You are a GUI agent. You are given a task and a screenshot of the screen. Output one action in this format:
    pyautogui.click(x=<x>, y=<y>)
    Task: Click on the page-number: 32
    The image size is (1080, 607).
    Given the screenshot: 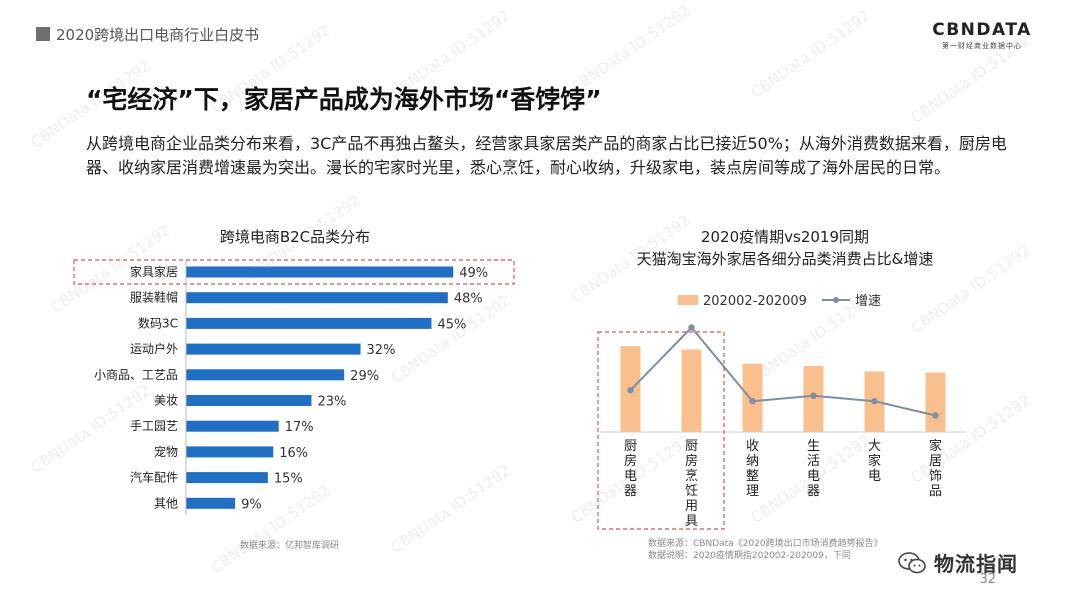 What is the action you would take?
    pyautogui.click(x=987, y=579)
    